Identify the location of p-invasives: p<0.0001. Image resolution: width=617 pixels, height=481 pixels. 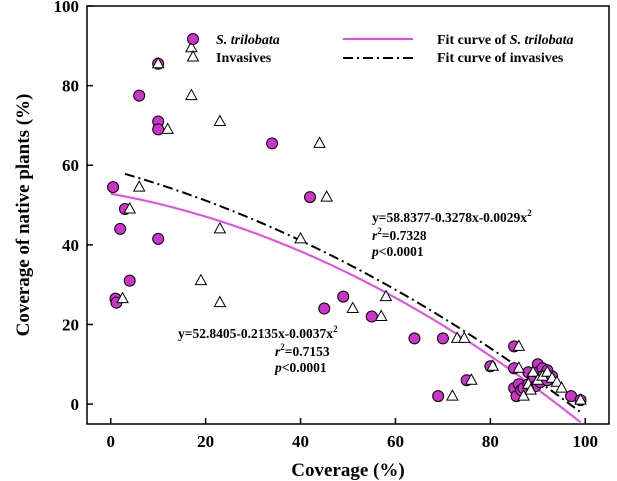
(397, 251).